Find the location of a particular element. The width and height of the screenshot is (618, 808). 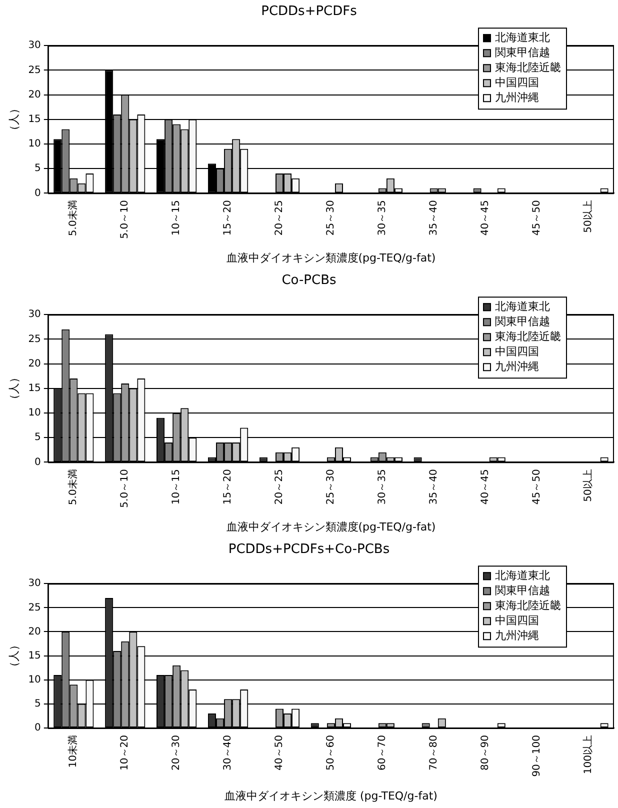

x-tick-label: 80～90 is located at coordinates (485, 752).